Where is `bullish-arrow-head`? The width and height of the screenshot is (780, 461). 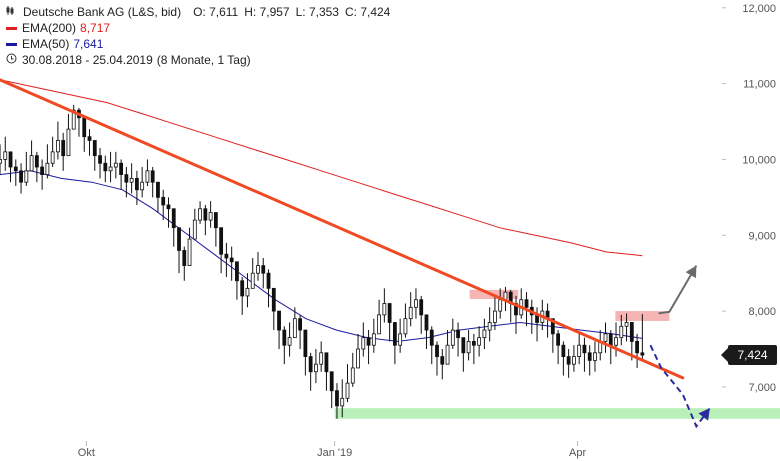 bullish-arrow-head is located at coordinates (691, 272).